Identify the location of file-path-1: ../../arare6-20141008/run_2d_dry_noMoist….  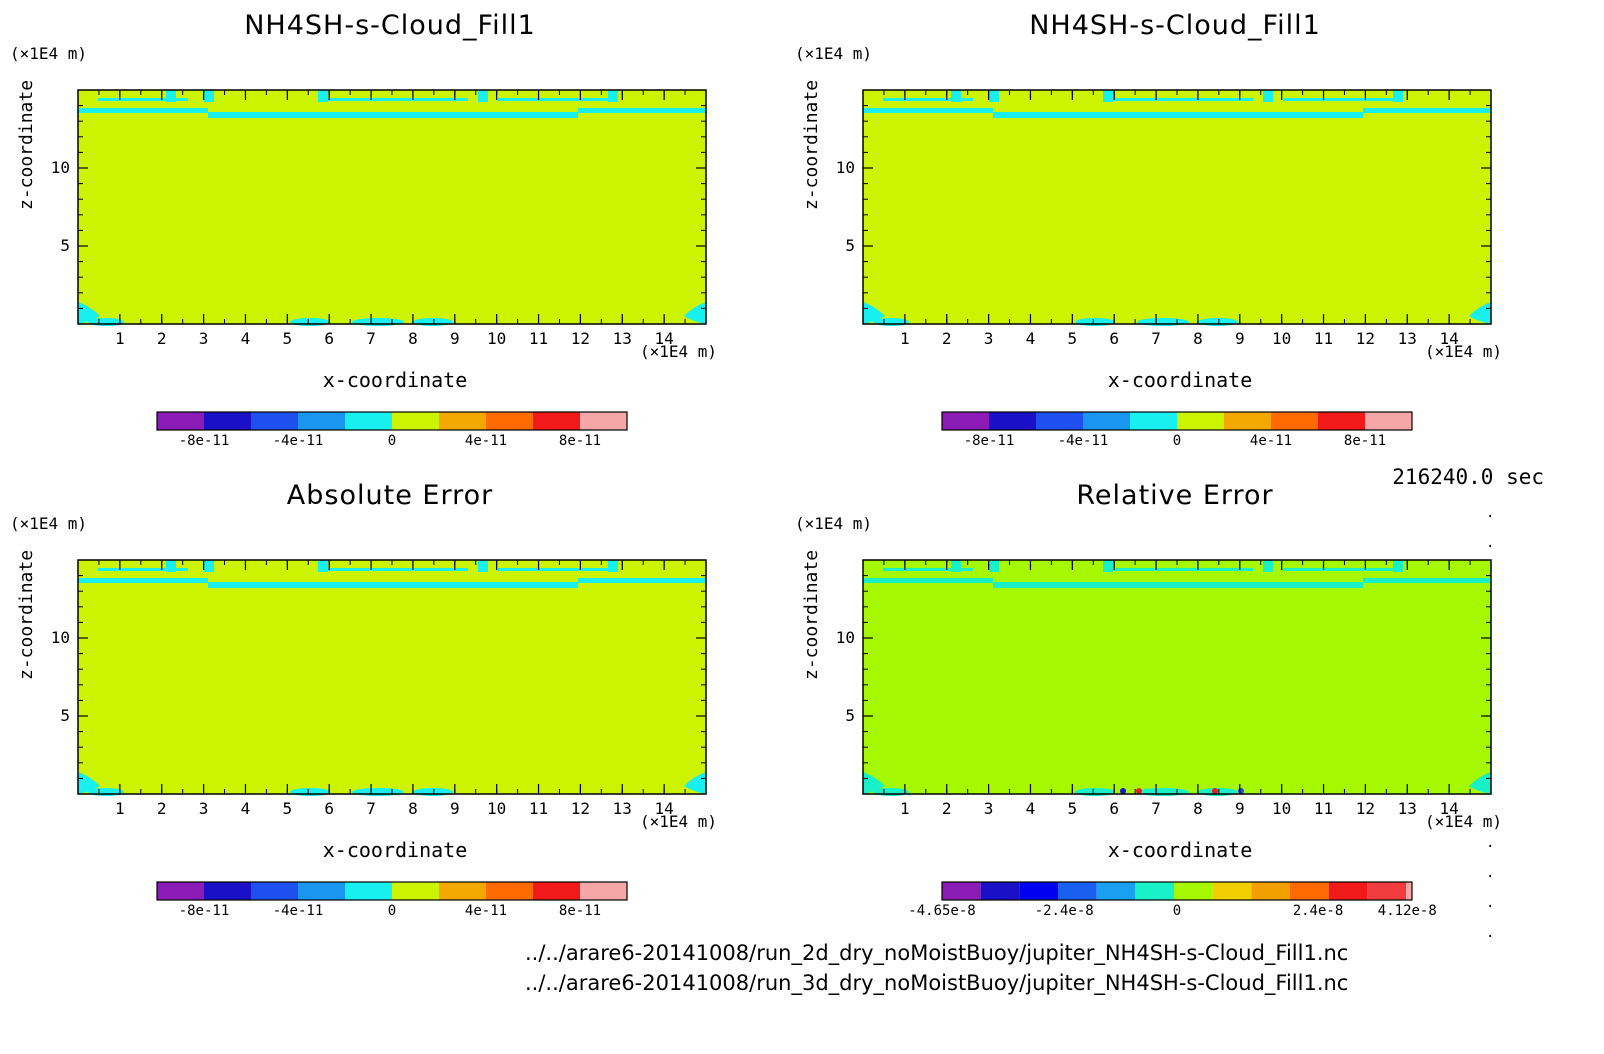
(937, 953).